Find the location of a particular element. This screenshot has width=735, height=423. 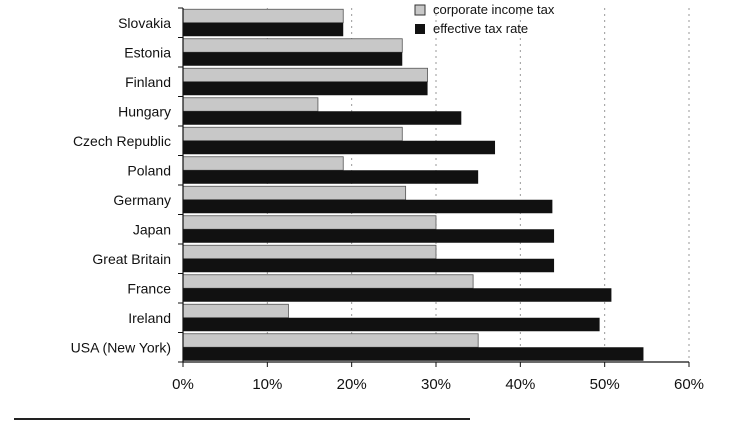

category-label: USA (New York) is located at coordinates (121, 347).